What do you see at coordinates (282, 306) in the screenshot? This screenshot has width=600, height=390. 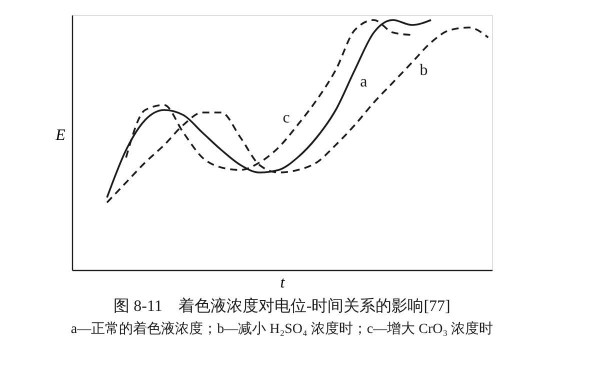 I see `text: 图 8-11 着色液浓度对电位-时间关系的影响[77]` at bounding box center [282, 306].